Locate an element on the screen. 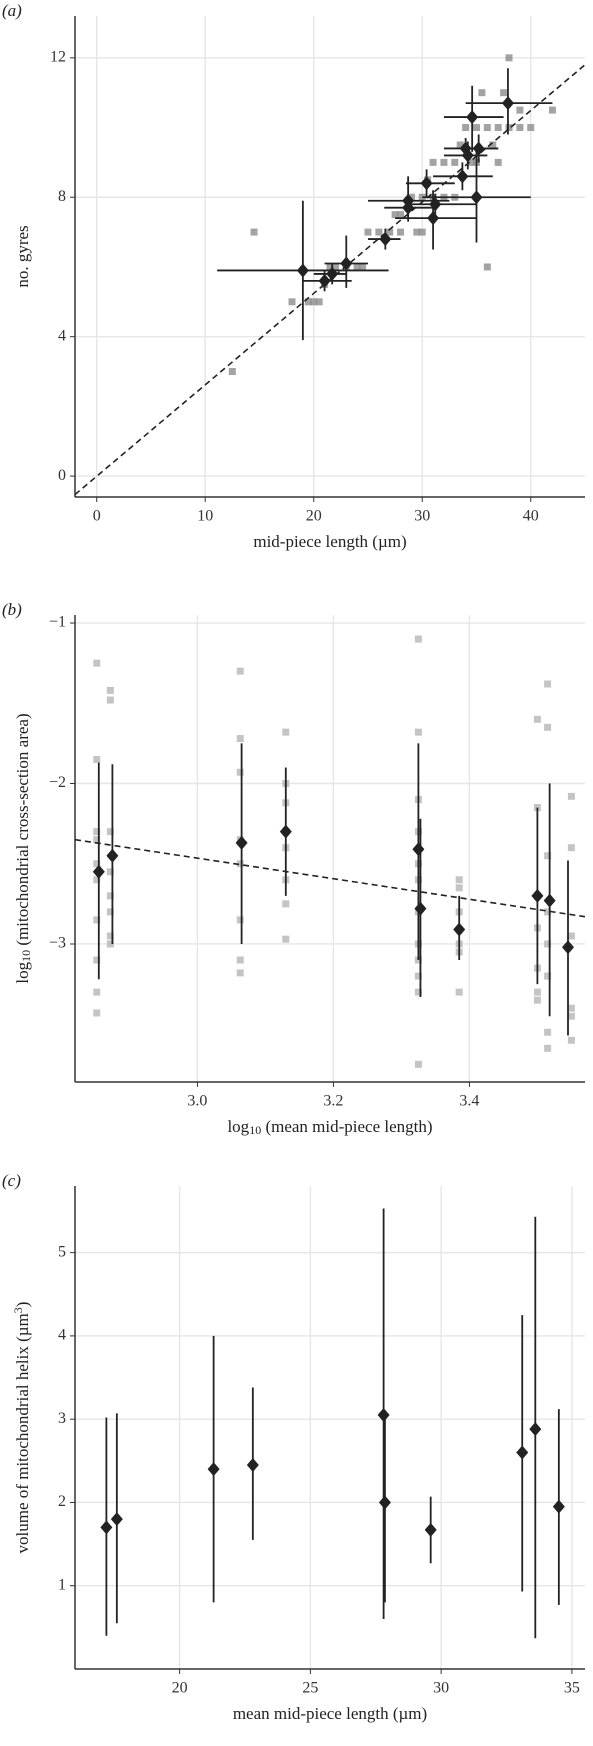 The image size is (593, 1746). axis-title: volume of mitochondrial helix (µm3) is located at coordinates (21, 1428).